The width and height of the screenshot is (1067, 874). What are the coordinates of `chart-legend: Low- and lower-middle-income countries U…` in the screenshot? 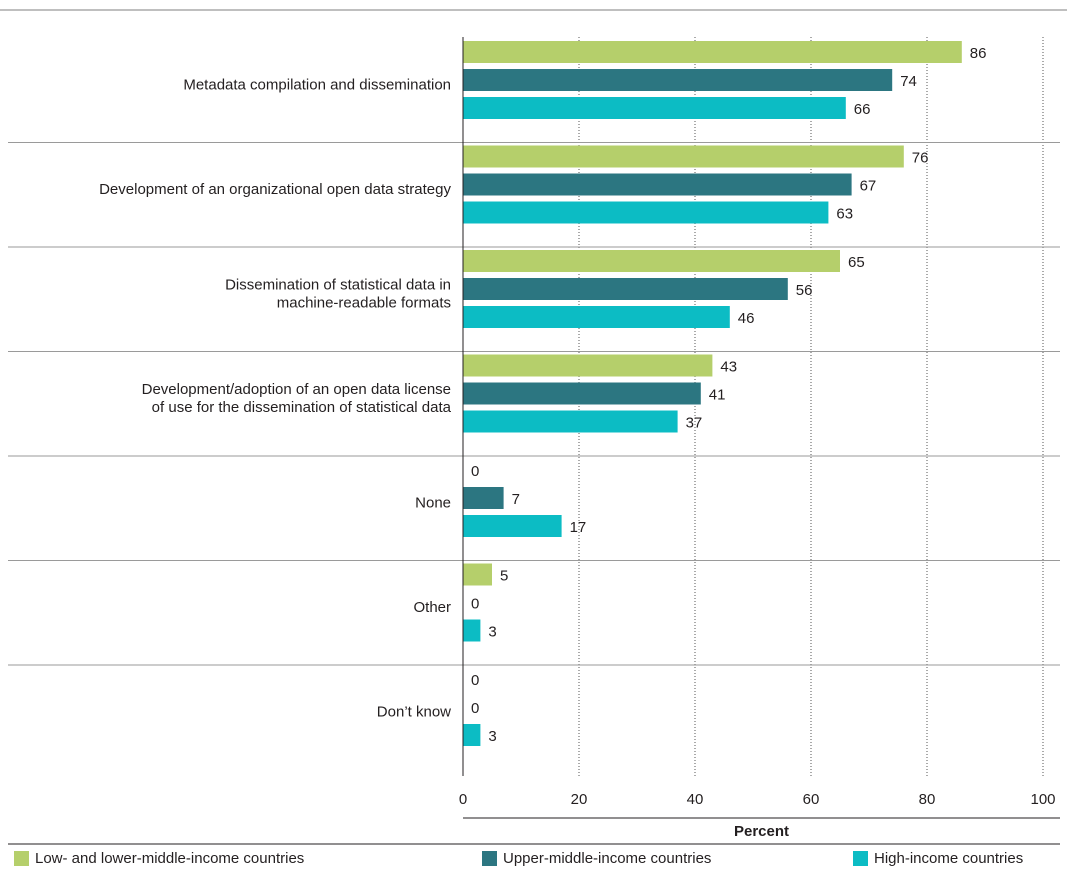 It's located at (533, 860).